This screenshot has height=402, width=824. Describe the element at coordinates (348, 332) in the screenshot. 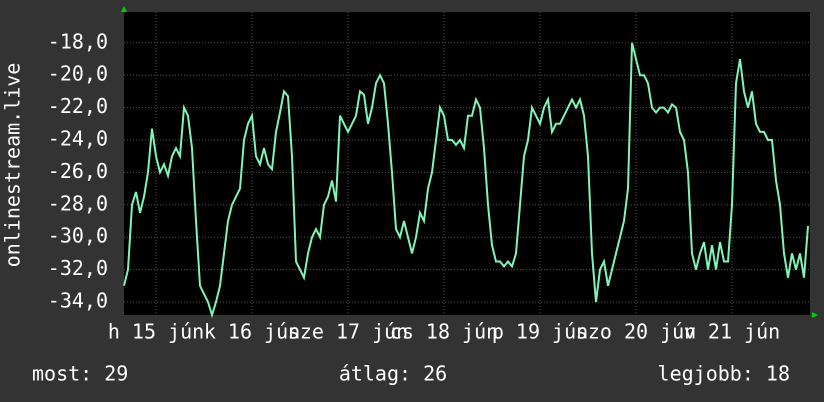

I see `x-tick-label: sze 17 jún` at that location.